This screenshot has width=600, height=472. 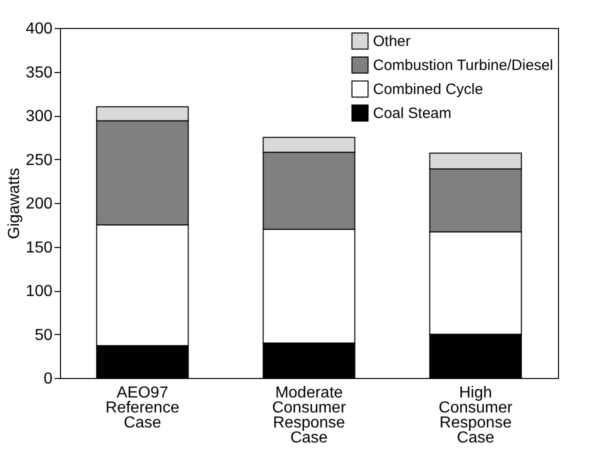 I want to click on y-tick-label: 0, so click(x=48, y=379).